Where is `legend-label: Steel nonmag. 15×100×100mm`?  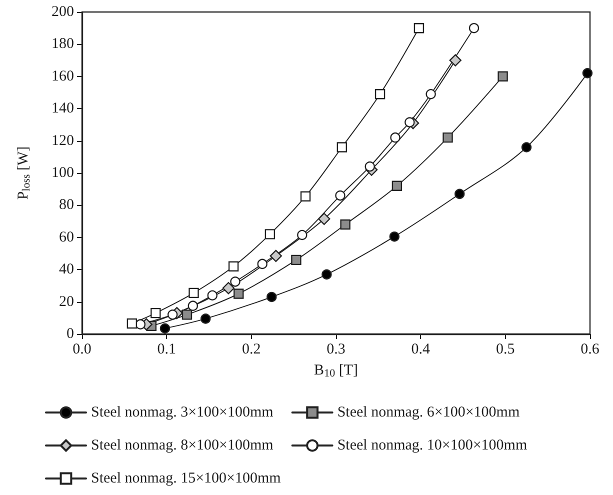
legend-label: Steel nonmag. 15×100×100mm is located at coordinates (186, 478).